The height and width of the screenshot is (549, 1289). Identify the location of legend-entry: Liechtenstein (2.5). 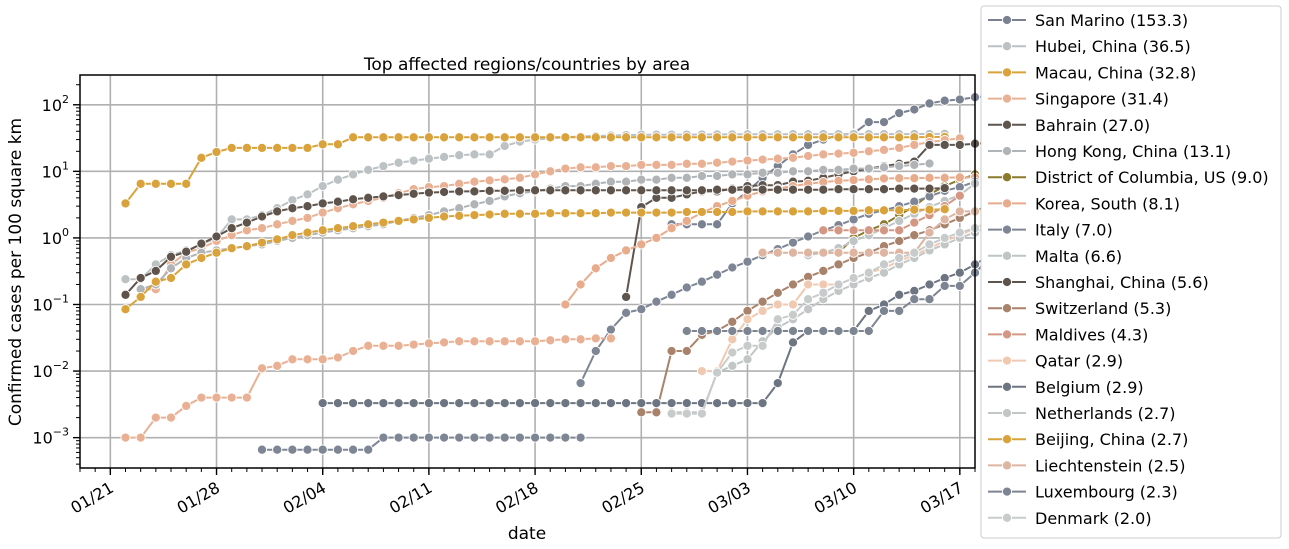
(1110, 465).